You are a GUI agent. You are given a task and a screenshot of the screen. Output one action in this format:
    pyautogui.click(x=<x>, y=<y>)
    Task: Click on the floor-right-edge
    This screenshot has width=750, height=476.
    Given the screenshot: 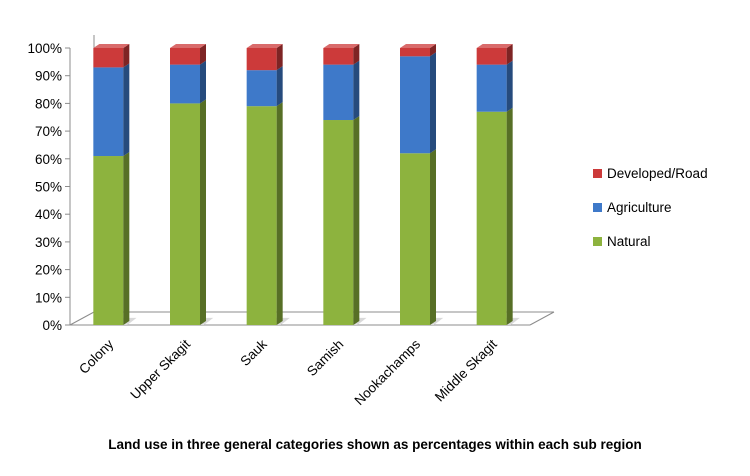 What is the action you would take?
    pyautogui.click(x=542, y=318)
    